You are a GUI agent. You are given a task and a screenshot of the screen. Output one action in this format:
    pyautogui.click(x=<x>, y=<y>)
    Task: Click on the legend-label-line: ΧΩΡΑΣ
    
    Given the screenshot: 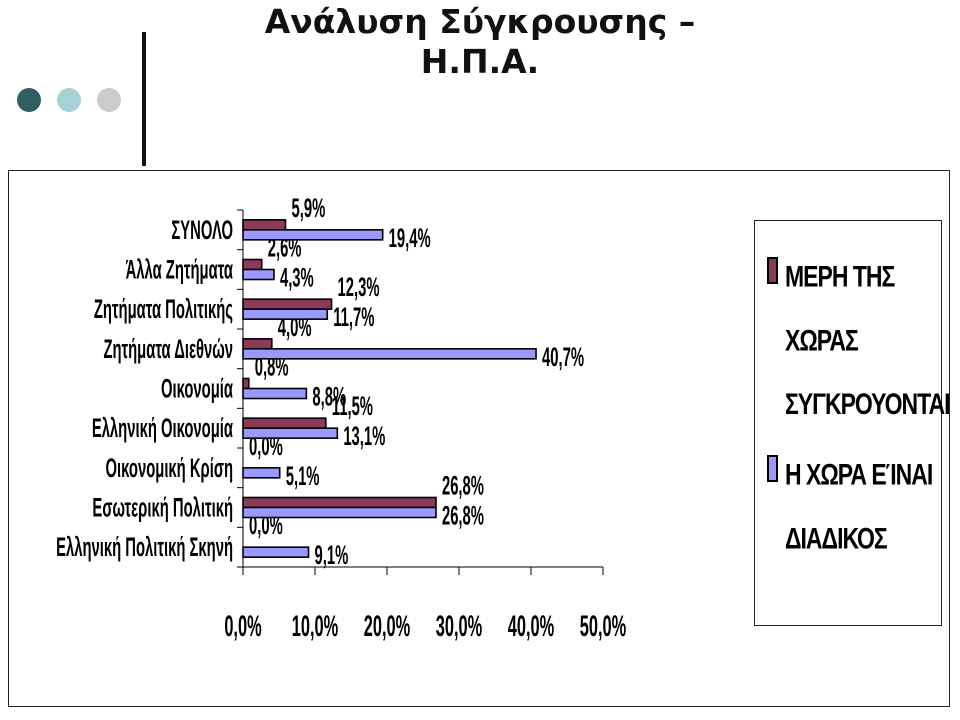 What is the action you would take?
    pyautogui.click(x=822, y=340)
    